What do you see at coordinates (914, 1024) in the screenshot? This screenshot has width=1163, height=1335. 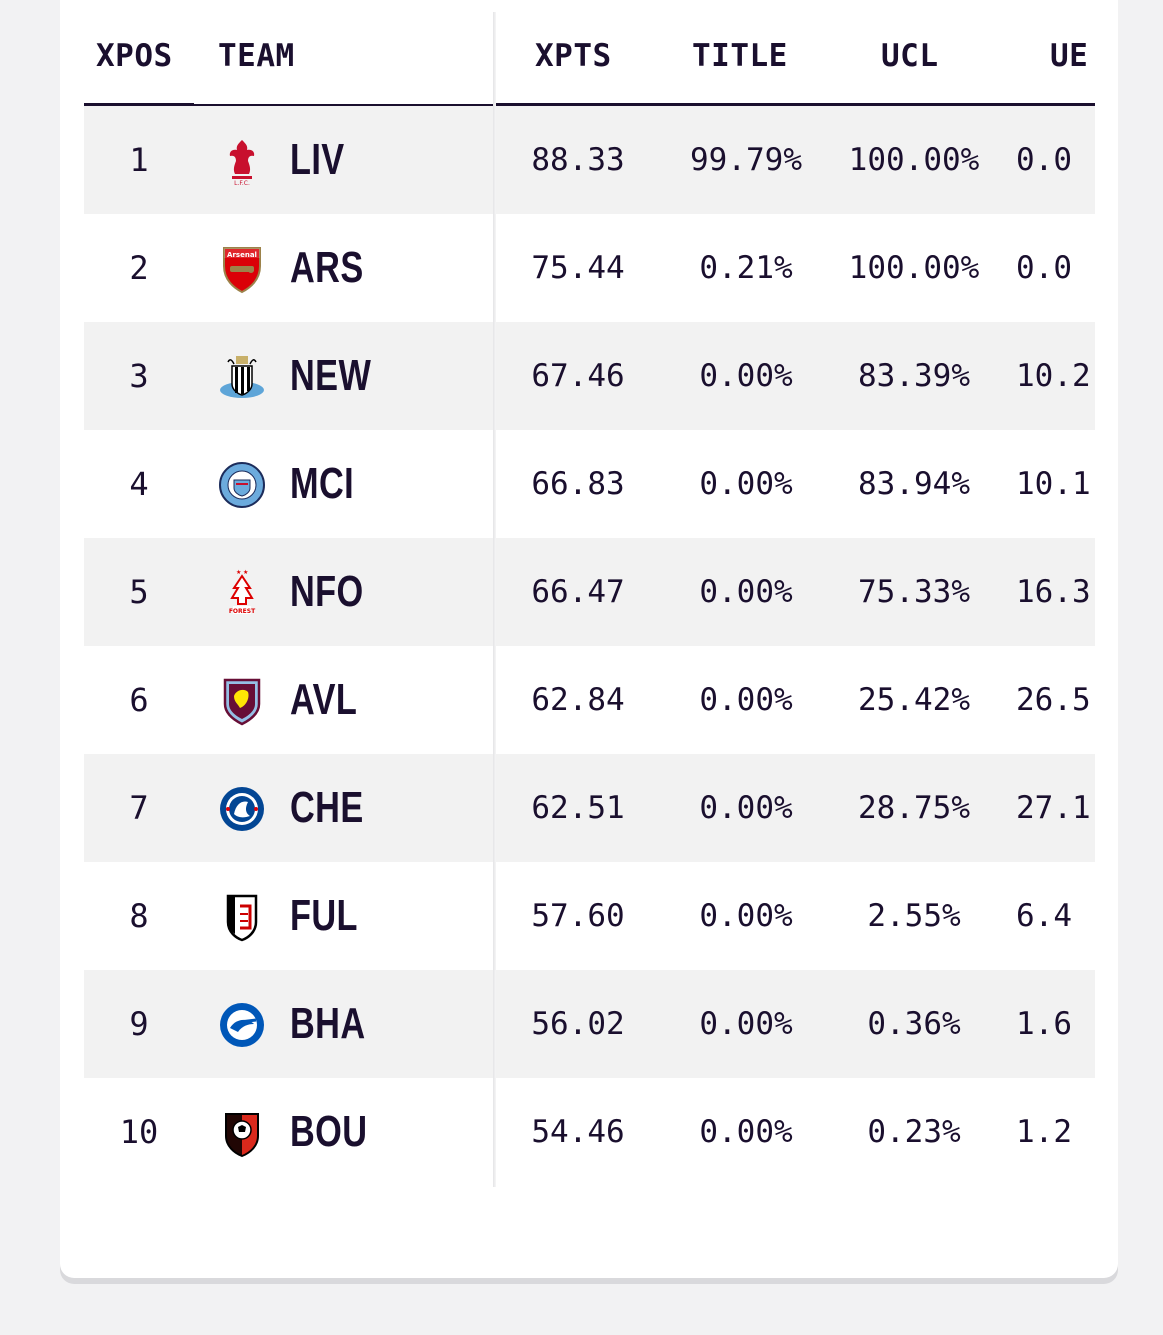 I see `ucl-cell: 0.36%` at bounding box center [914, 1024].